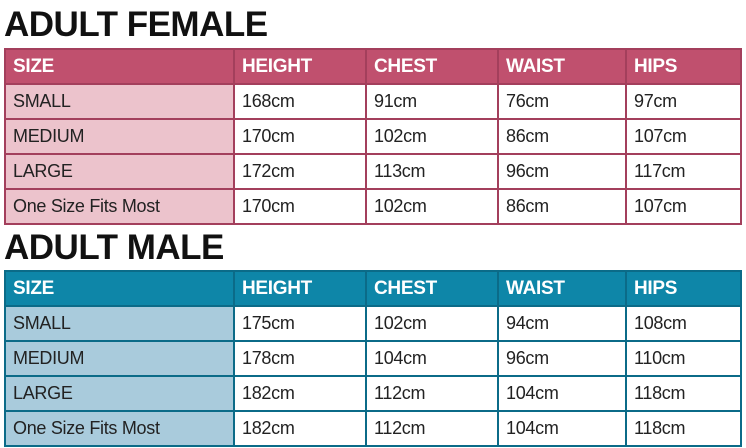 This screenshot has width=746, height=448. What do you see at coordinates (114, 247) in the screenshot?
I see `male-title: ADULT MALE` at bounding box center [114, 247].